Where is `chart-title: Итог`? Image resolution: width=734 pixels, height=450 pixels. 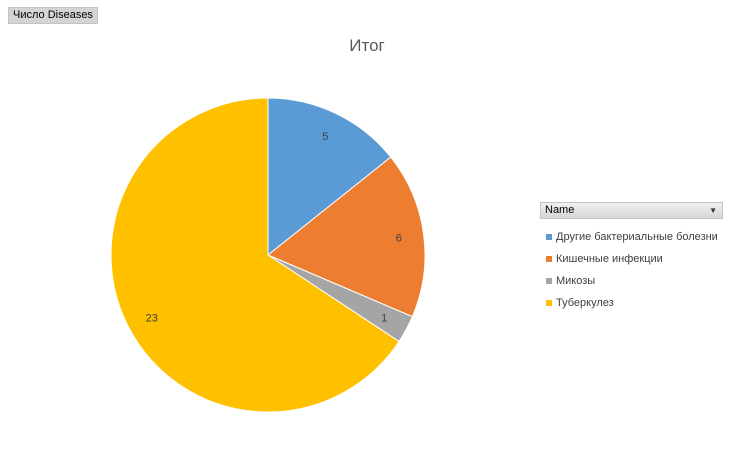 chart-title: Итог is located at coordinates (367, 45).